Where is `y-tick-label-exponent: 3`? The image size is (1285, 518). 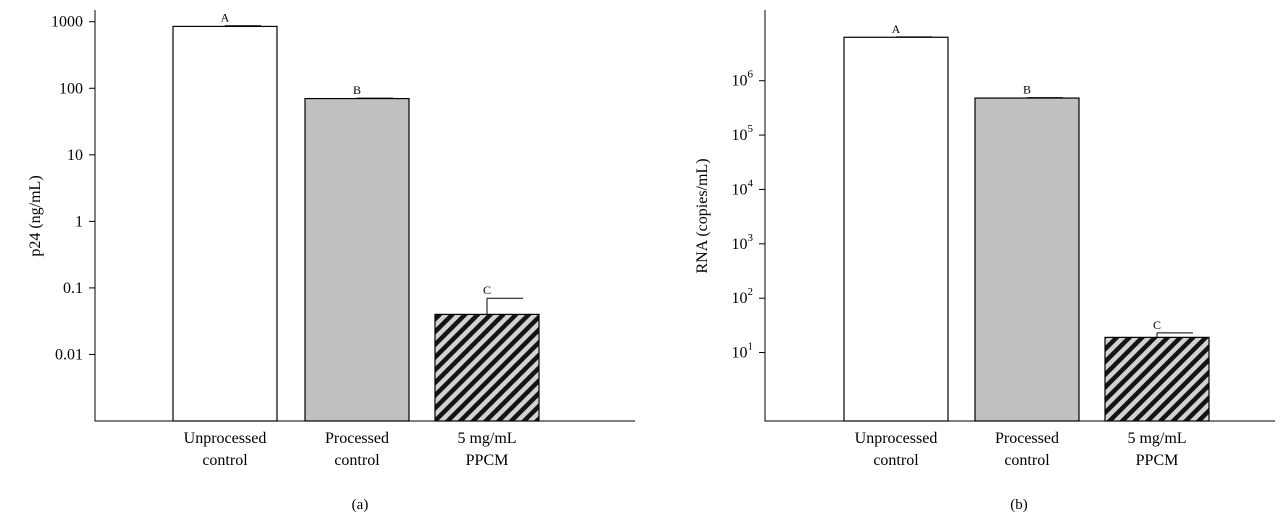
y-tick-label-exponent: 3 is located at coordinates (751, 238).